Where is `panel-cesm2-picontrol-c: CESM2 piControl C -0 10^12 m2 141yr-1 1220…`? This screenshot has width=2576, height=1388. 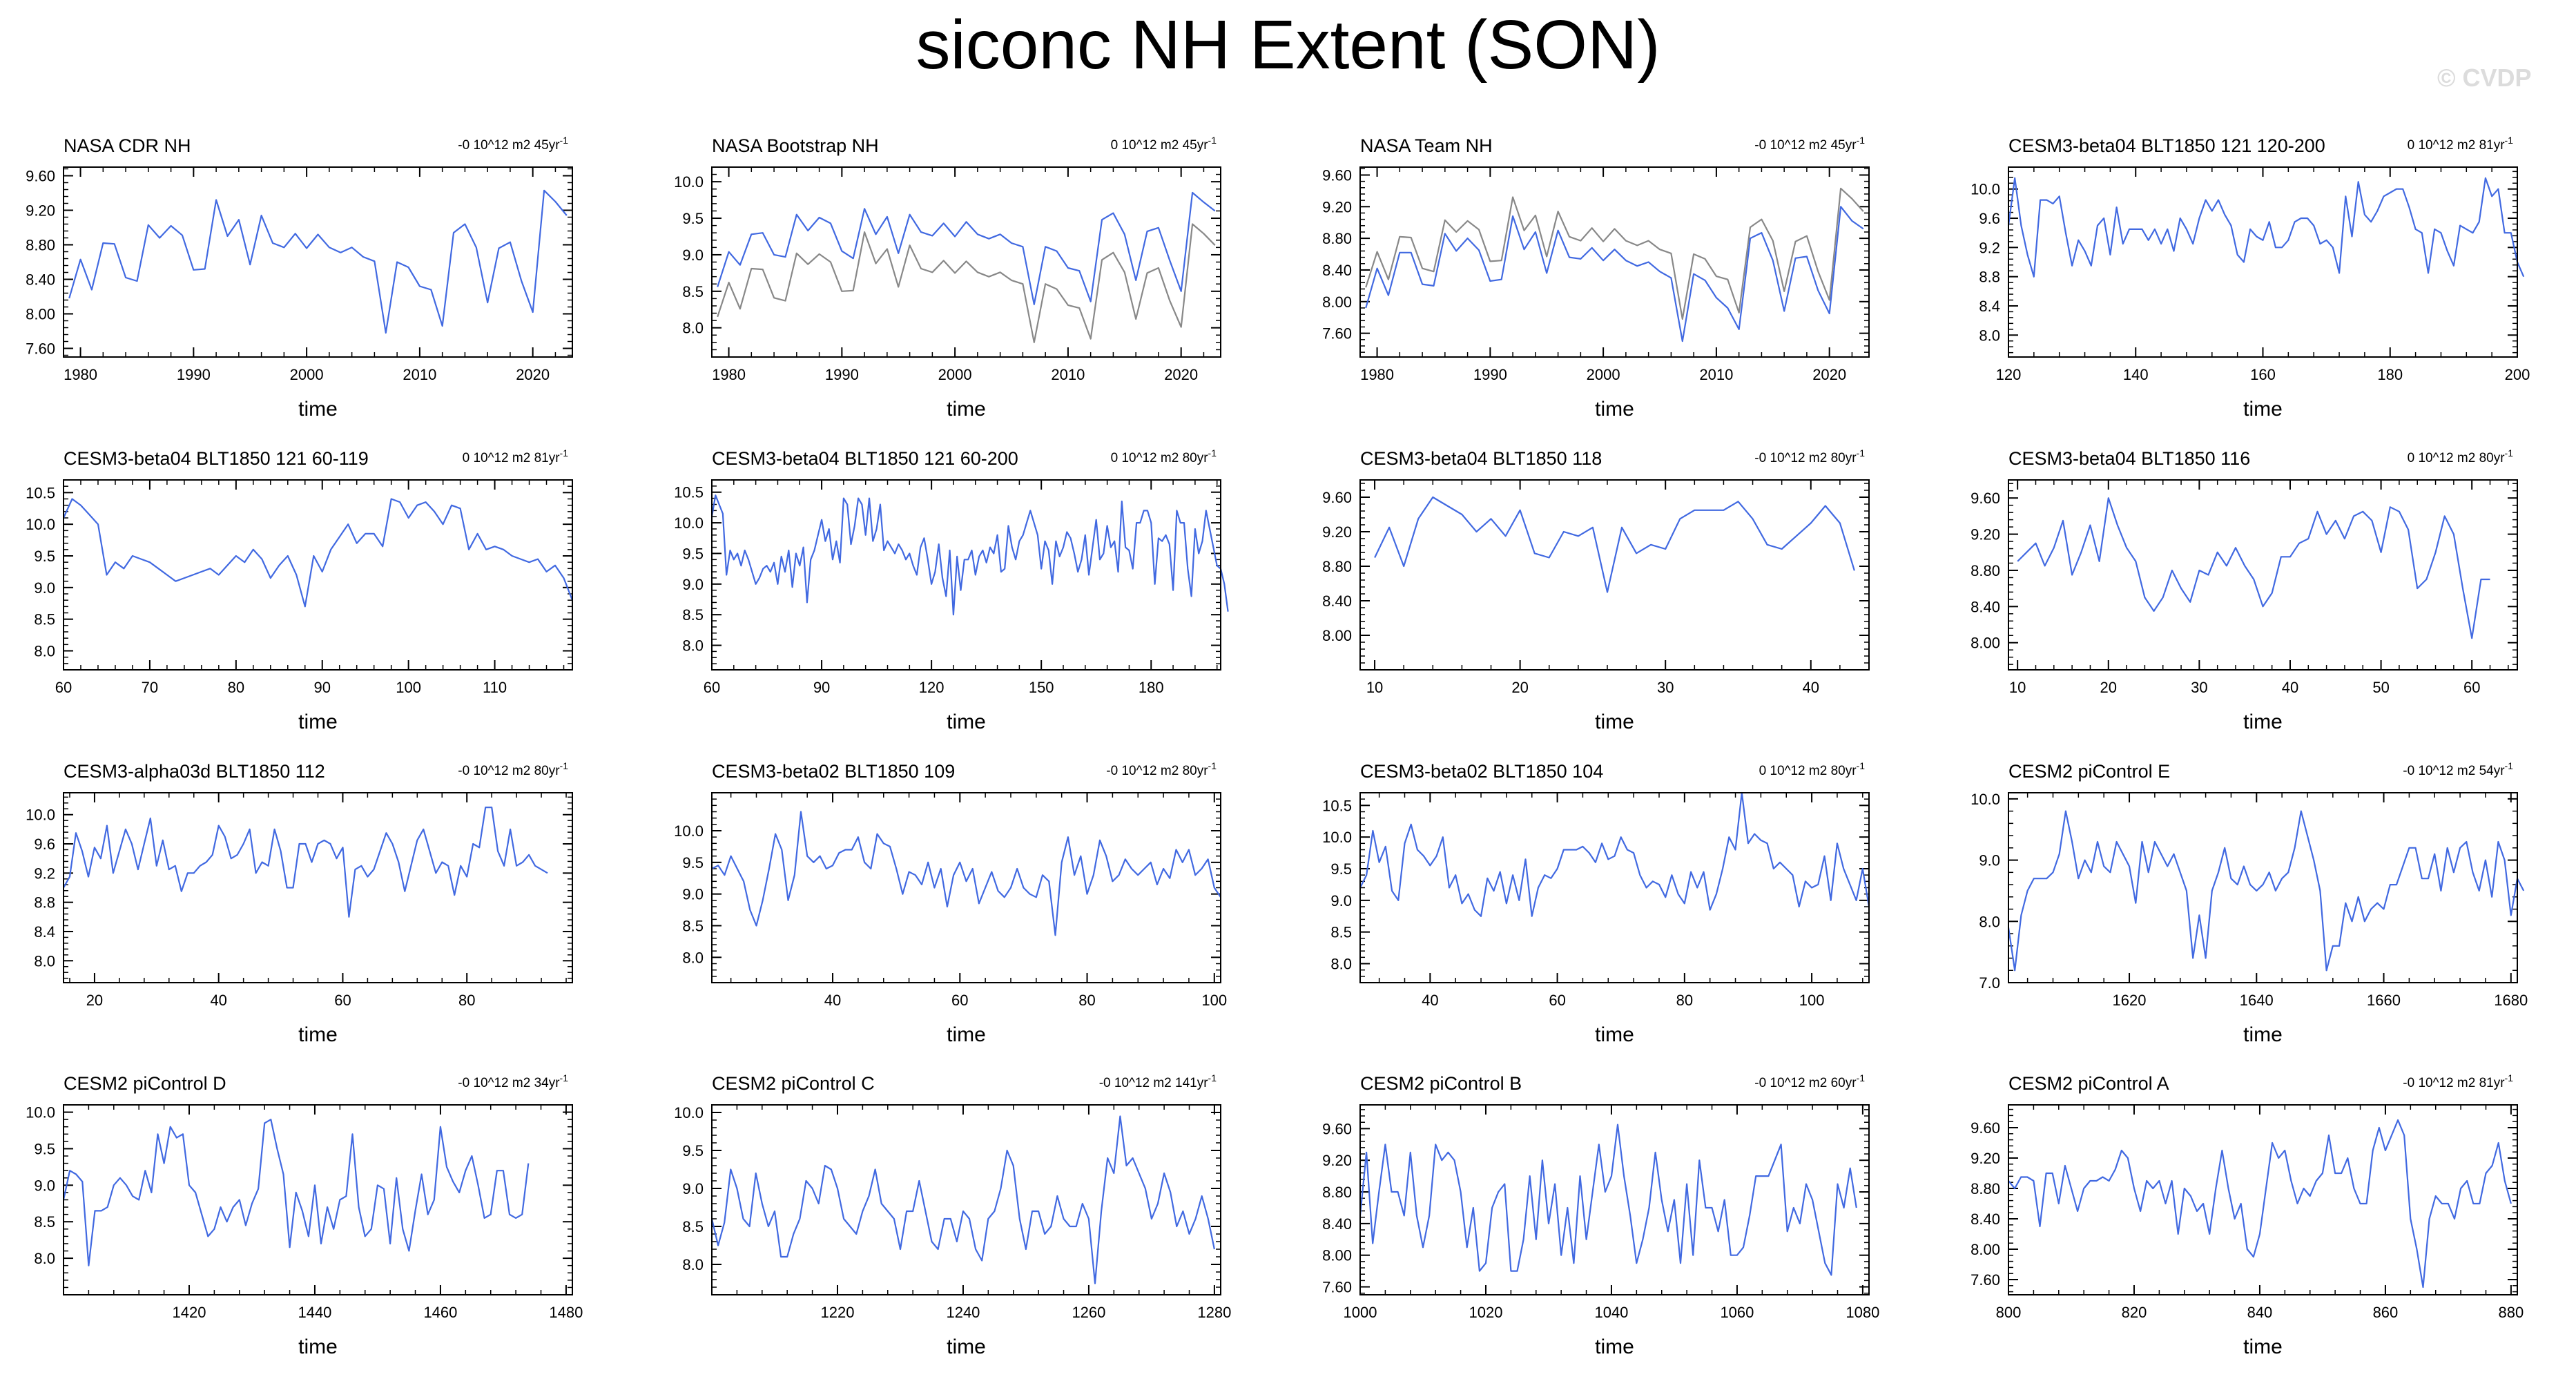 panel-cesm2-picontrol-c: CESM2 piControl C -0 10^12 m2 141yr-1 1220… is located at coordinates (953, 1215).